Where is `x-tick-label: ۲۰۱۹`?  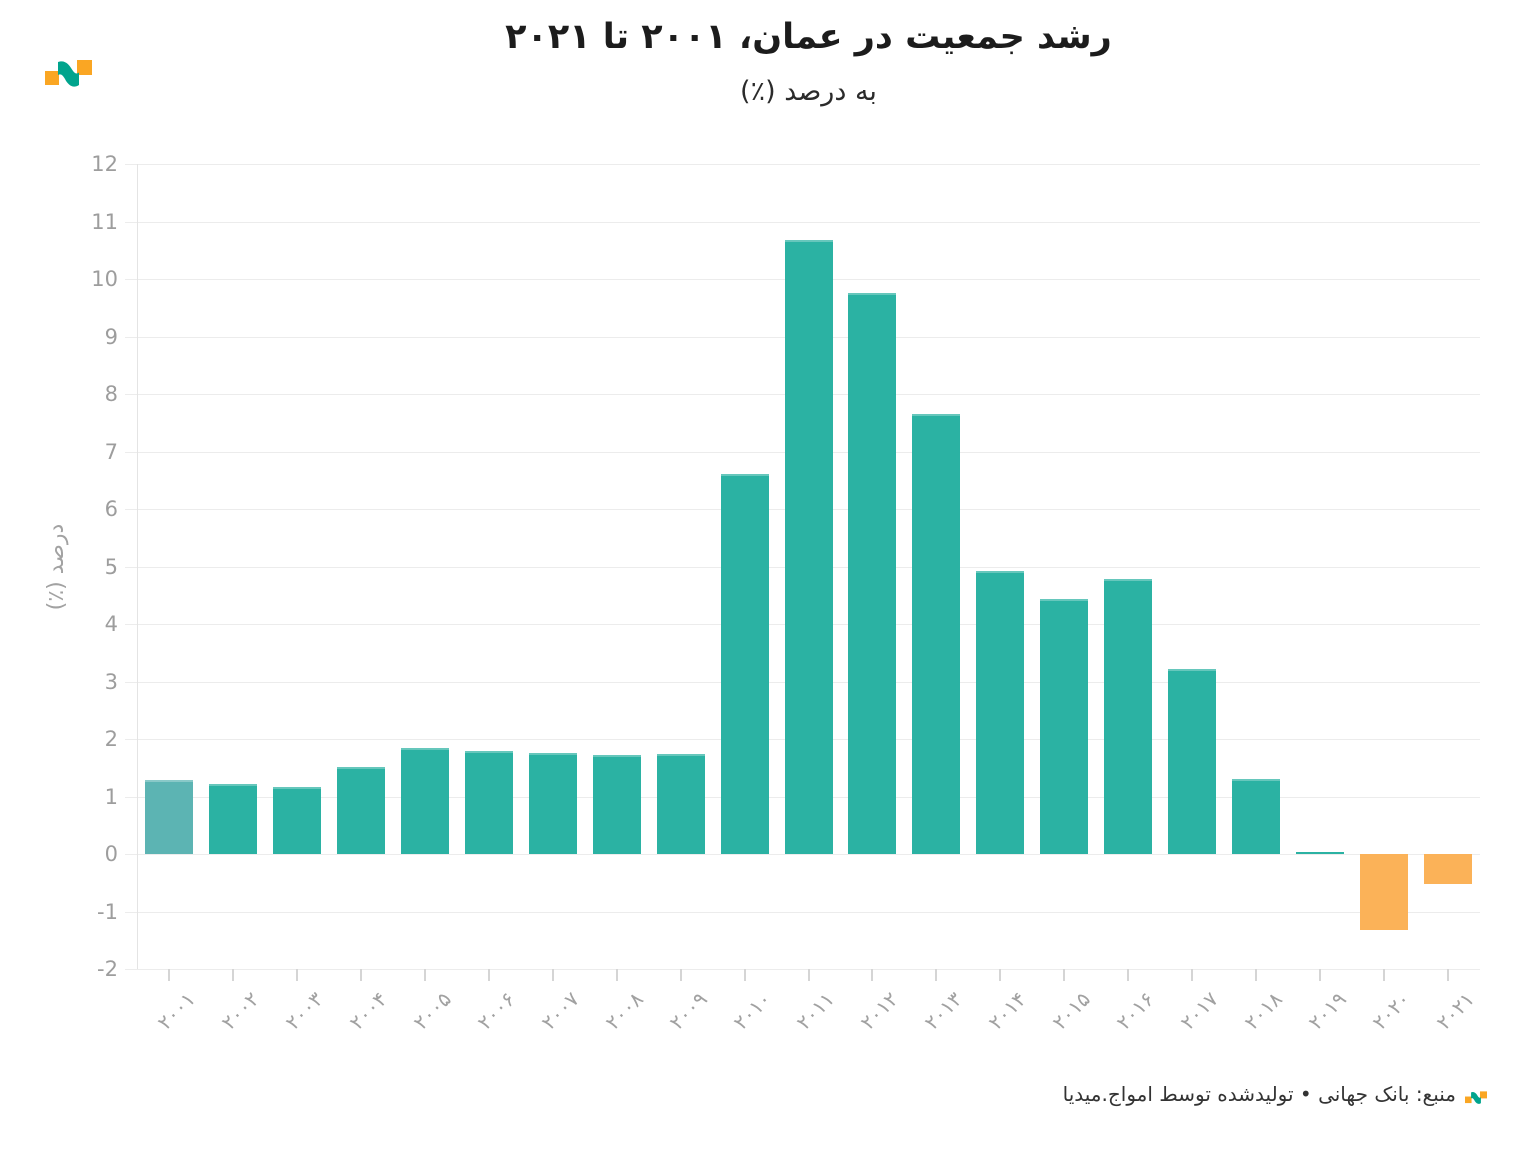
x-tick-label: ۲۰۱۹ is located at coordinates (1327, 1011).